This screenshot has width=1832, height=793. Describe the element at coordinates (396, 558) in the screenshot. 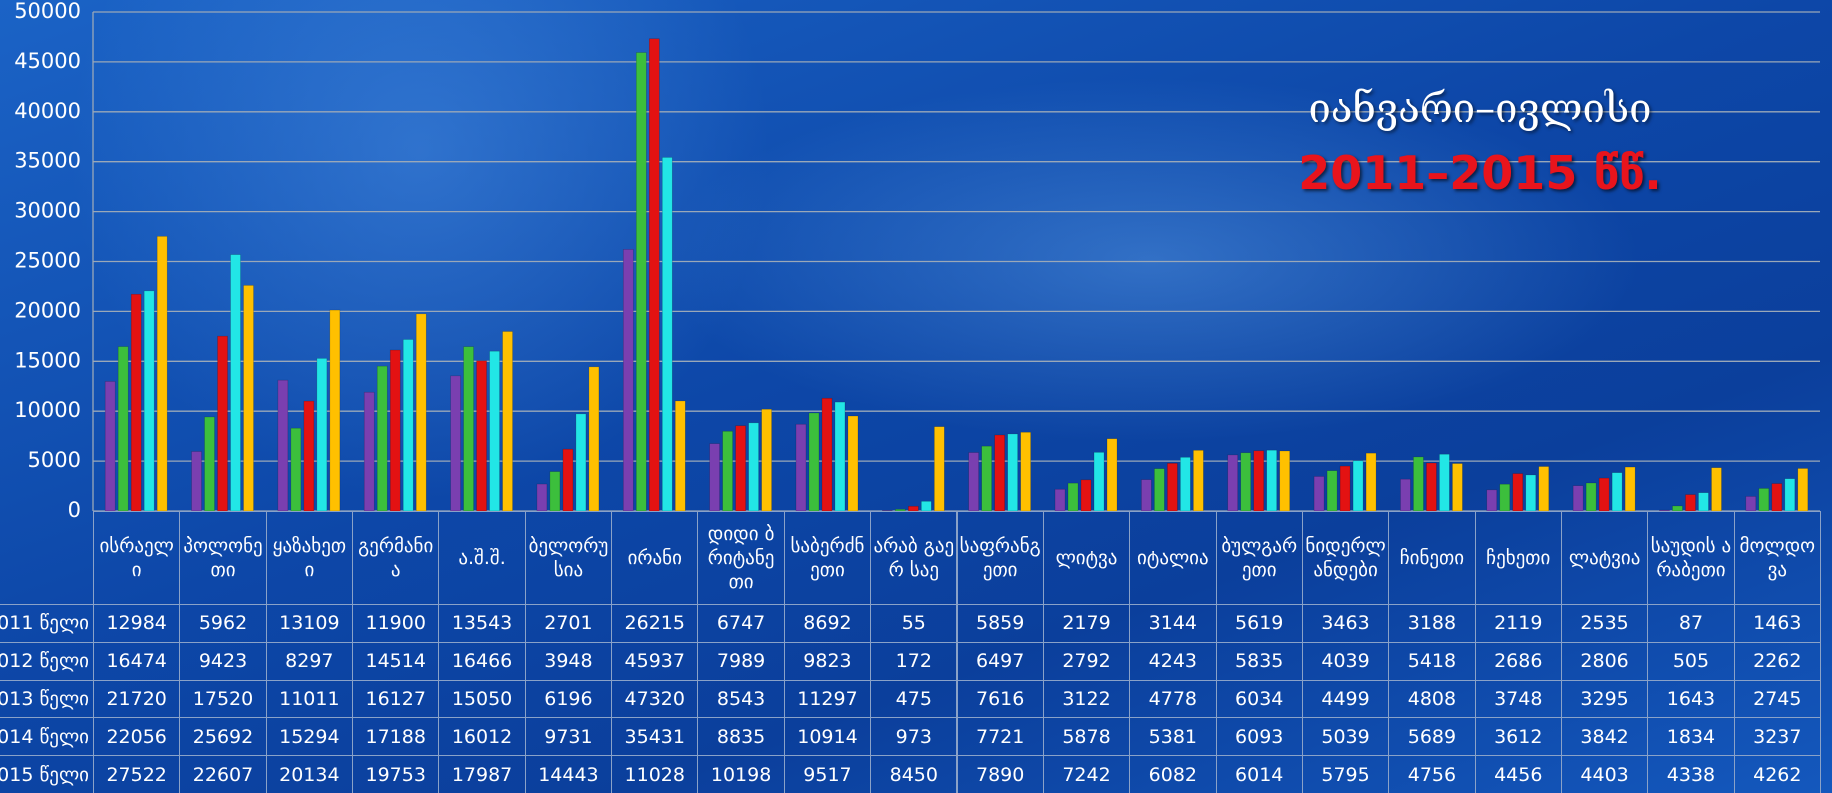

I see `x-tick-label: გერმანია` at that location.